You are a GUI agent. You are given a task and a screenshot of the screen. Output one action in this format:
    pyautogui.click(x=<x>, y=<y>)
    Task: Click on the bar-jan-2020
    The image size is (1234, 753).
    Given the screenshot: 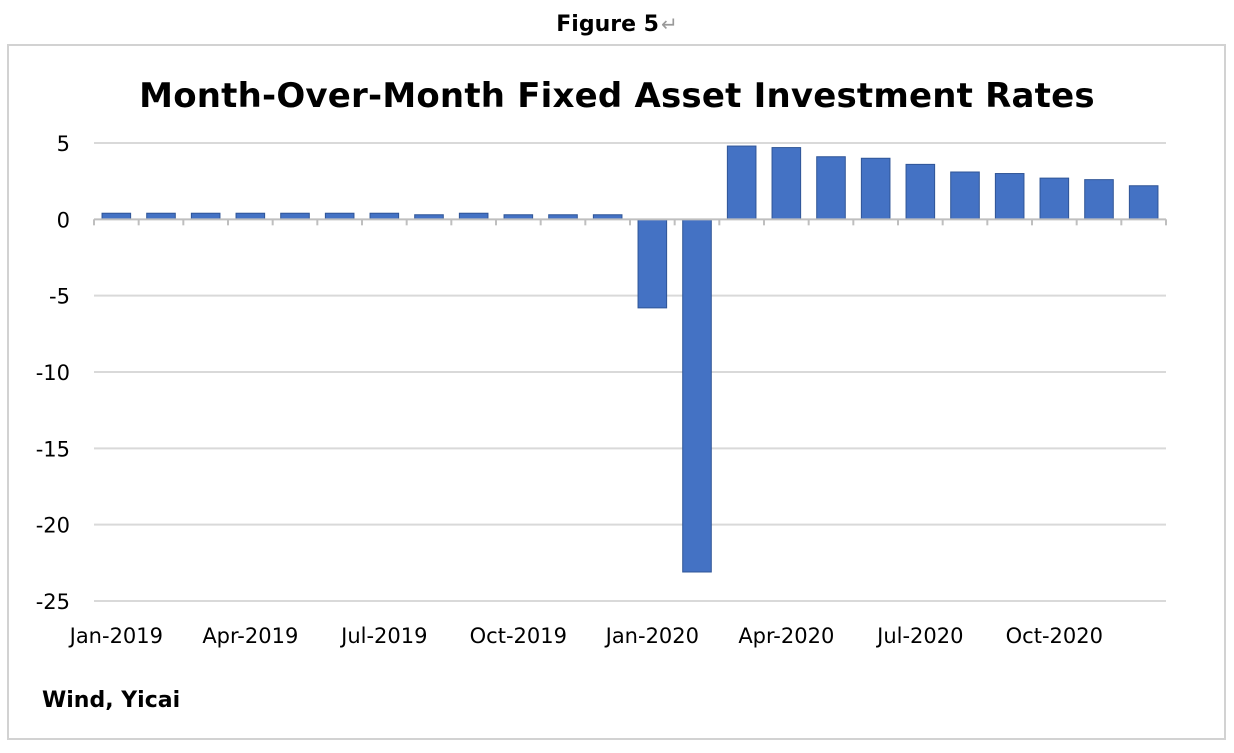 What is the action you would take?
    pyautogui.click(x=652, y=263)
    